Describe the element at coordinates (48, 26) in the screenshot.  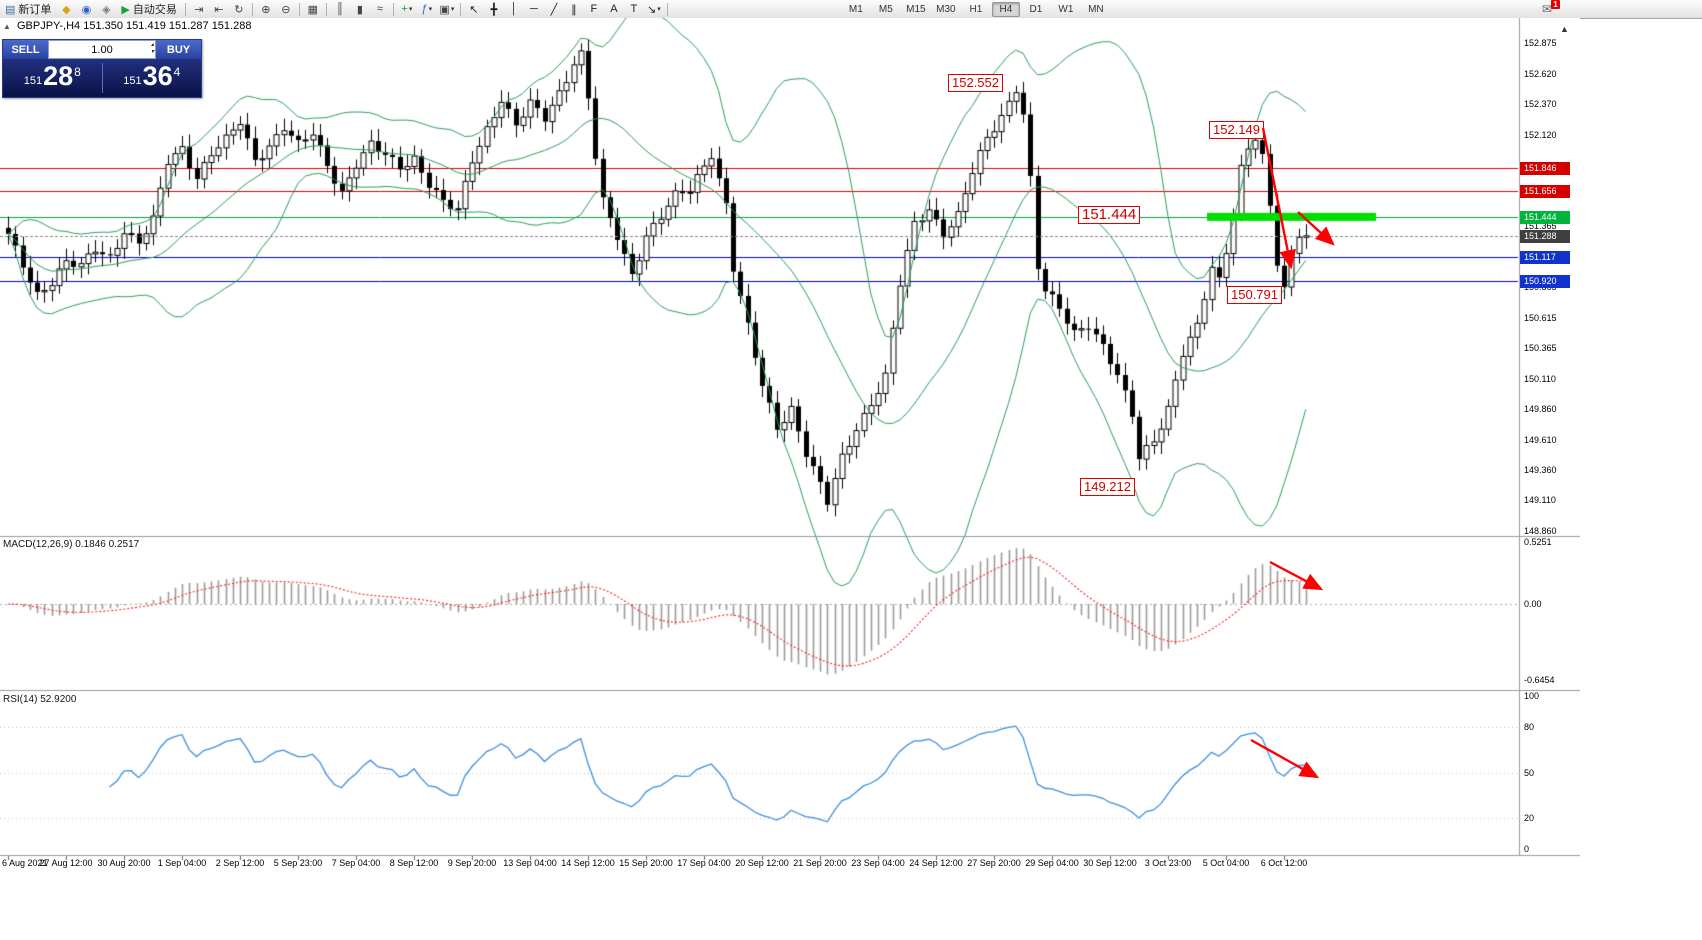
I see `chart-symbol-period: GBPJPY-,H4` at that location.